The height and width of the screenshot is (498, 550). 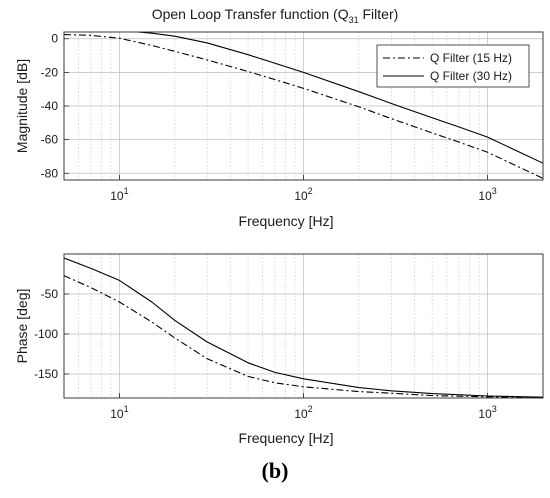 I want to click on magnitude-xtick-label: 10¹, so click(x=119, y=194).